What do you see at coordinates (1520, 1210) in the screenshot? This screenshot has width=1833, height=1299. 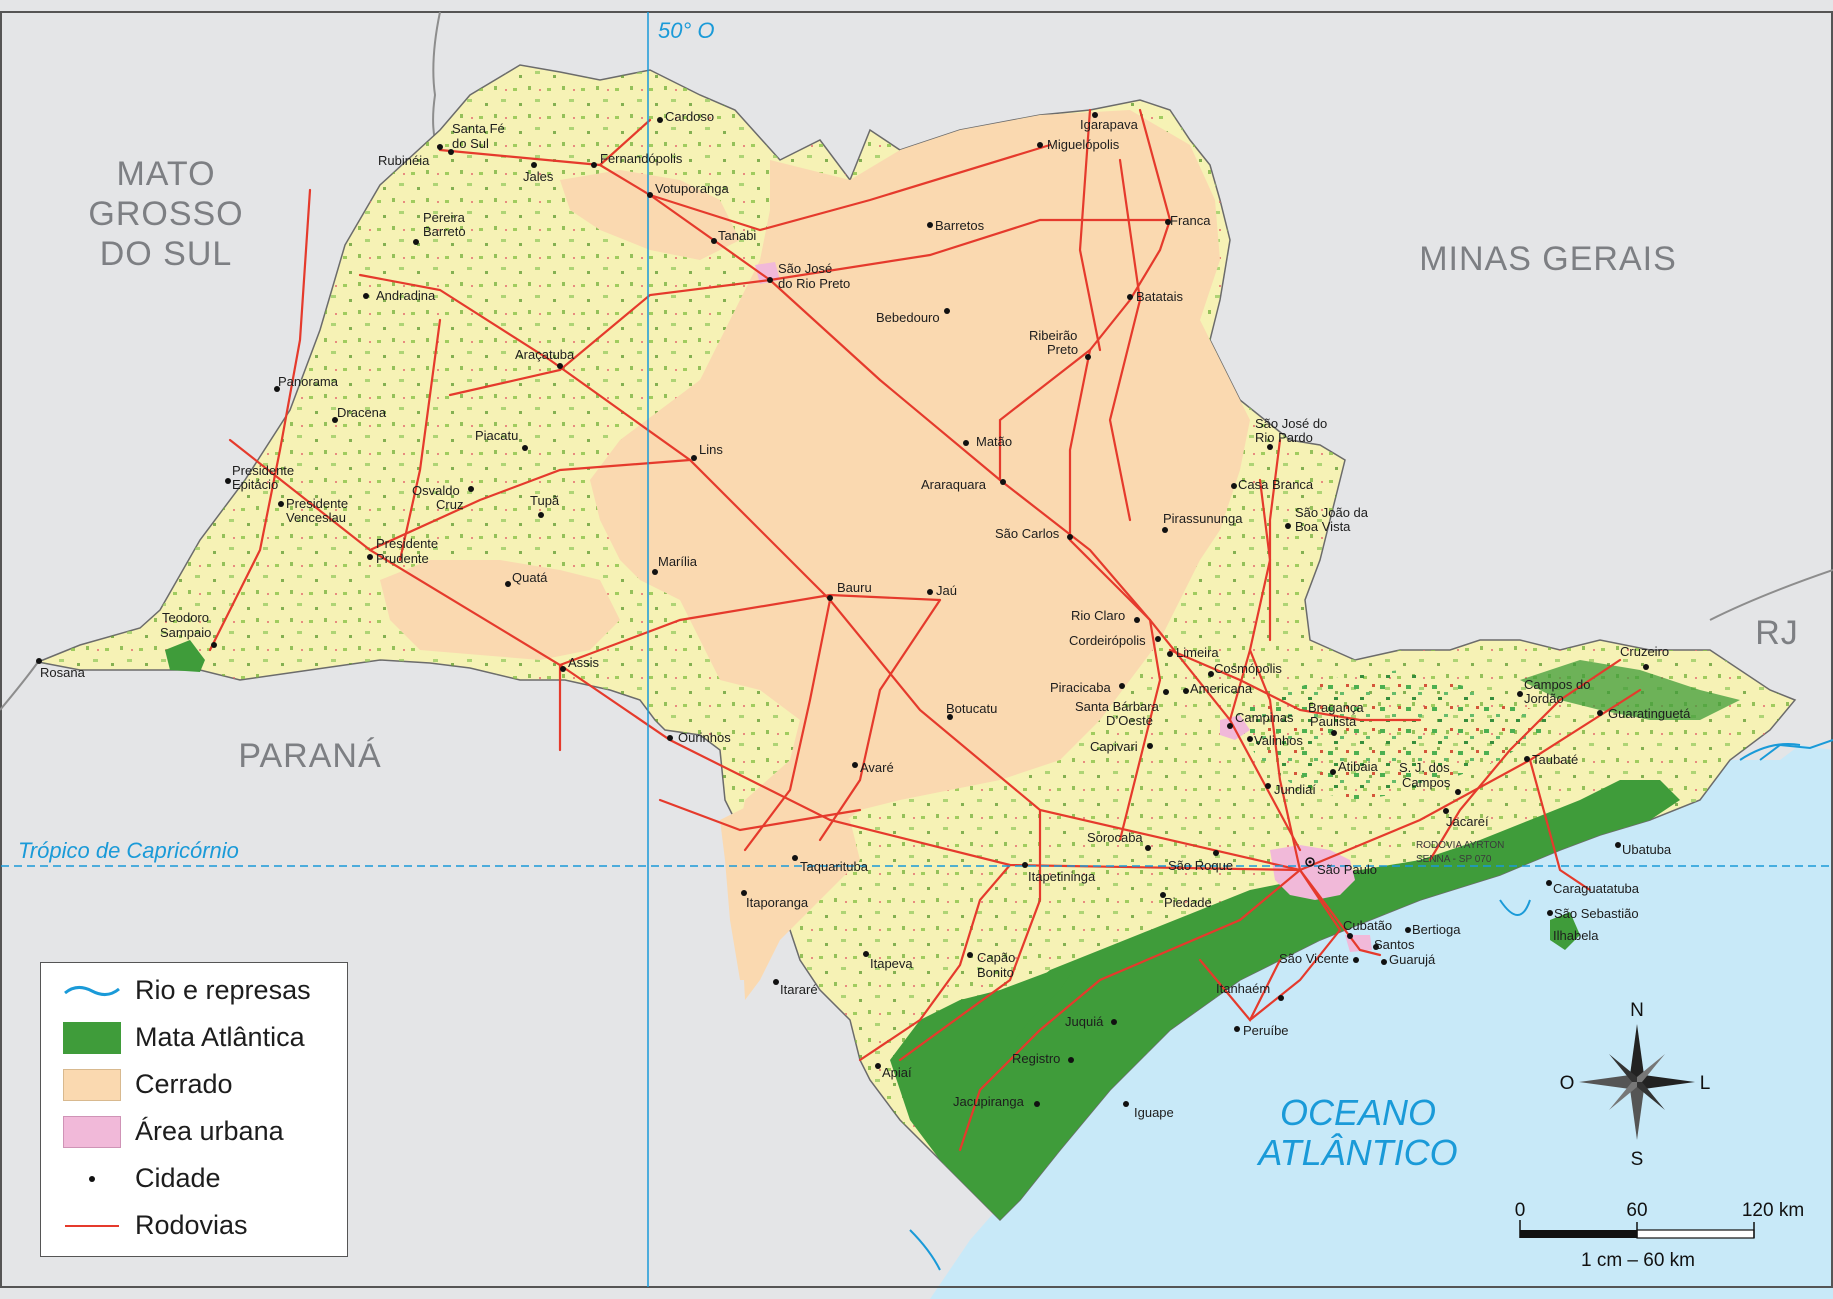 I see `scale-tick-0: 0` at bounding box center [1520, 1210].